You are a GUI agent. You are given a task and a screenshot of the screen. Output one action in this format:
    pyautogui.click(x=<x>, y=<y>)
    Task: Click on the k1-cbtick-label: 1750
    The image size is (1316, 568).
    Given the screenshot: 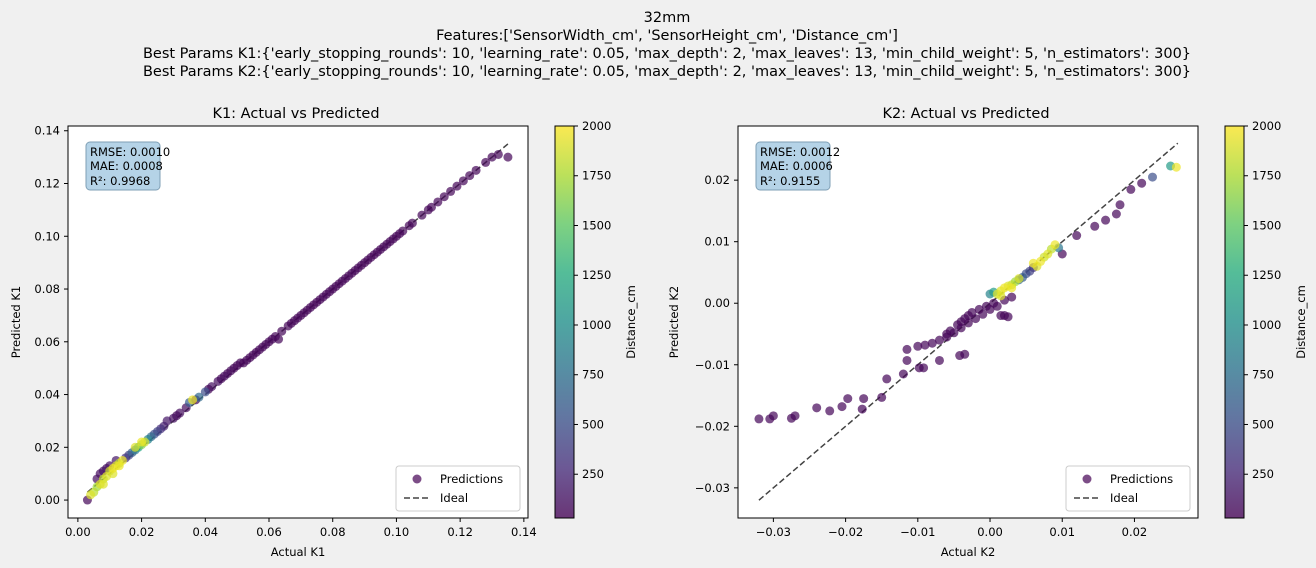 What is the action you would take?
    pyautogui.click(x=596, y=176)
    